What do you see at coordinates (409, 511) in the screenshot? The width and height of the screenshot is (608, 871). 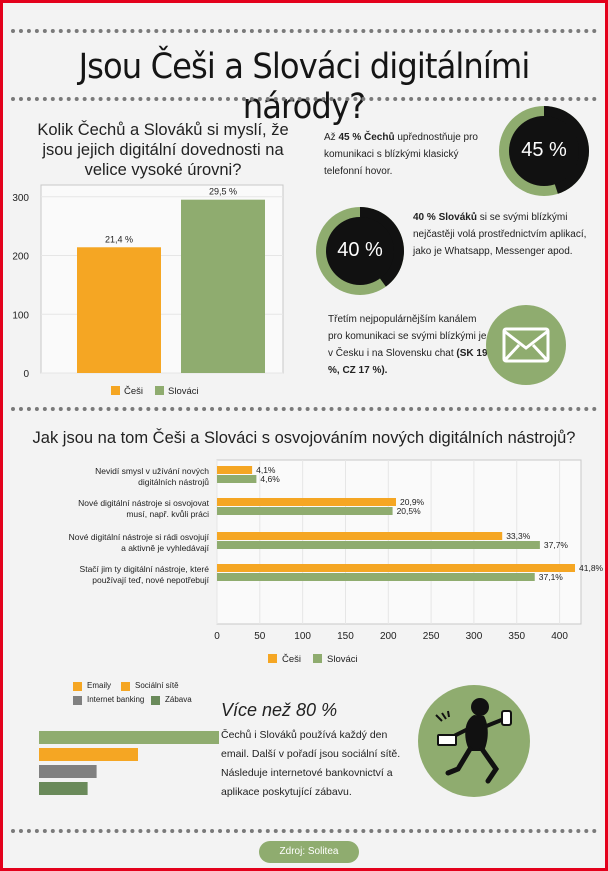 I see `chart2-data-label: 20,5%` at bounding box center [409, 511].